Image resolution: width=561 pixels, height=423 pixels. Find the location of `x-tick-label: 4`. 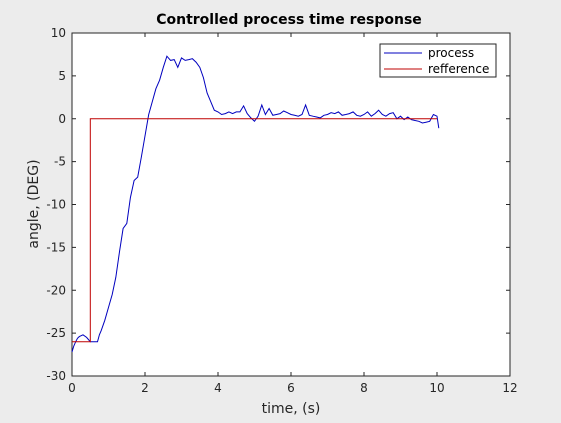

x-tick-label: 4 is located at coordinates (218, 388).